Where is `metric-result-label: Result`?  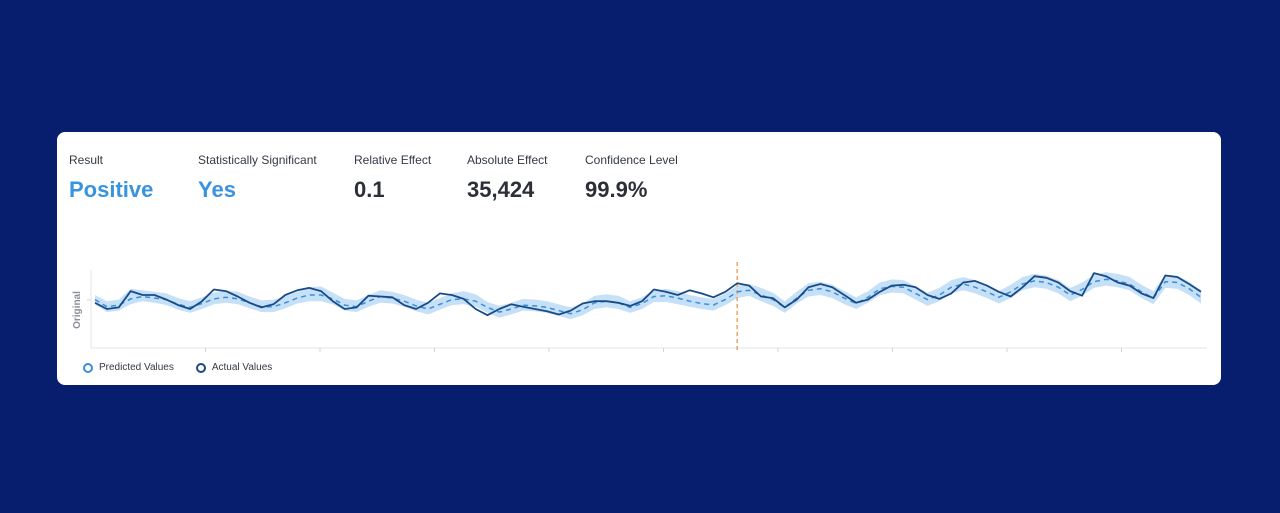
metric-result-label: Result is located at coordinates (86, 160).